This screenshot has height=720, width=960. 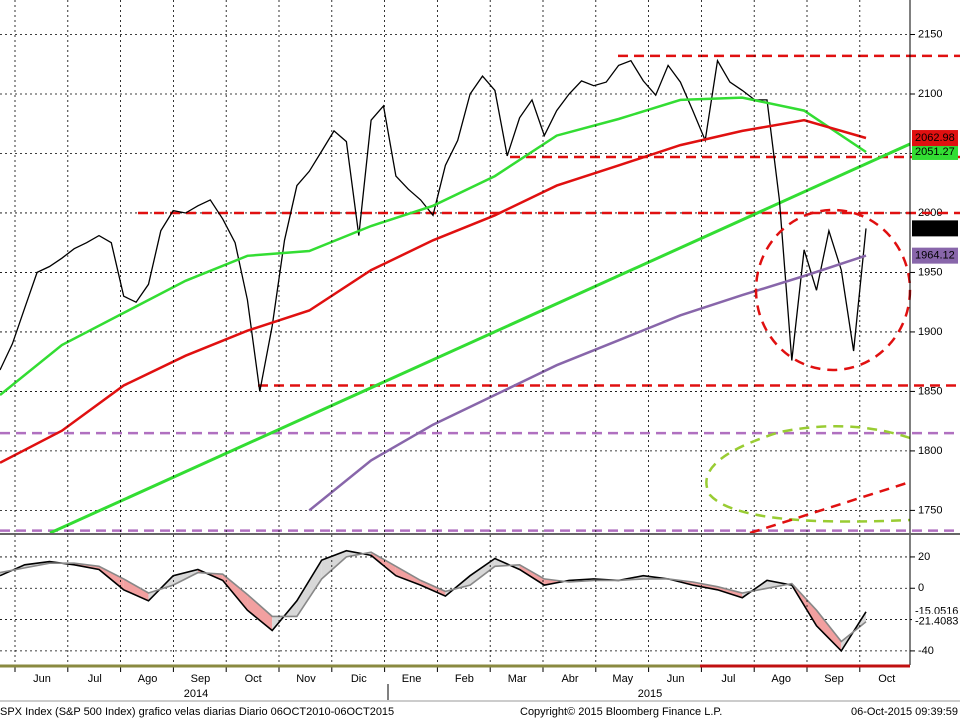 I want to click on projection-ellipse, so click(x=808, y=473).